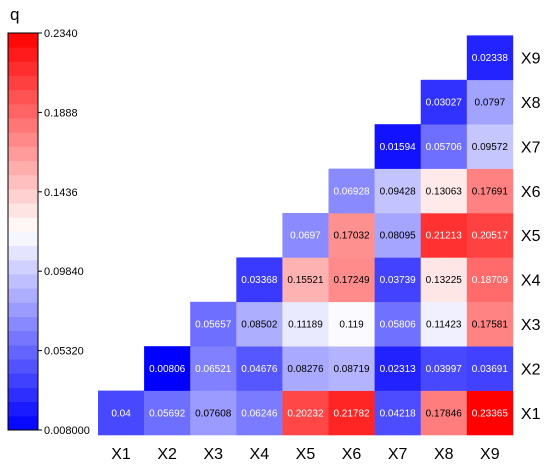 The image size is (550, 468). I want to click on colorbar-tick-label: 0.1436, so click(61, 193).